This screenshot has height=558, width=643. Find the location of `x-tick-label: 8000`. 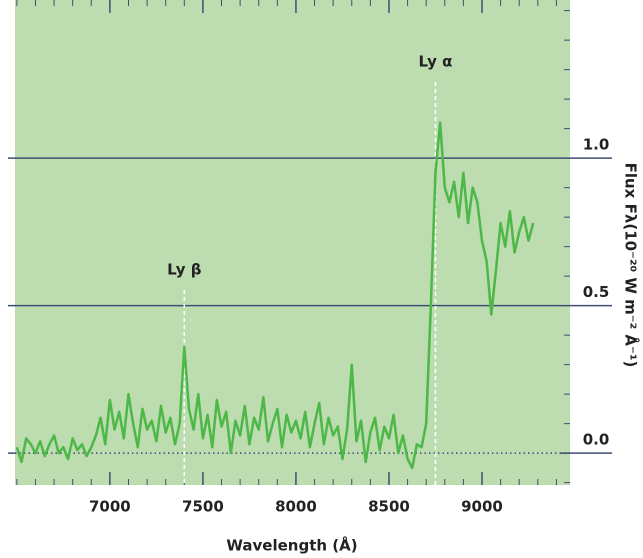

x-tick-label: 8000 is located at coordinates (296, 507).